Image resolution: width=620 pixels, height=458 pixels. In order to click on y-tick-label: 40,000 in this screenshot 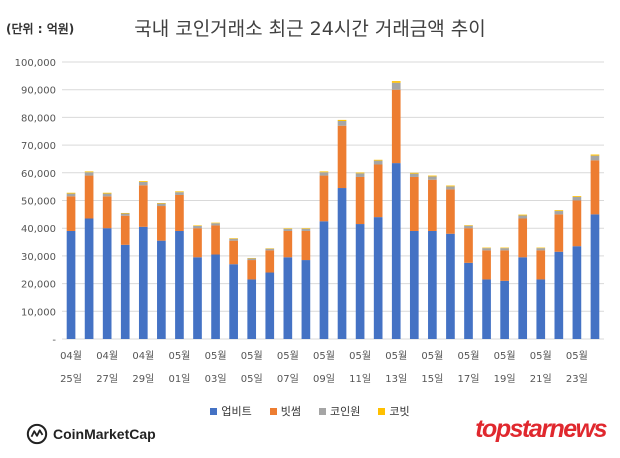, I will do `click(38, 229)`.